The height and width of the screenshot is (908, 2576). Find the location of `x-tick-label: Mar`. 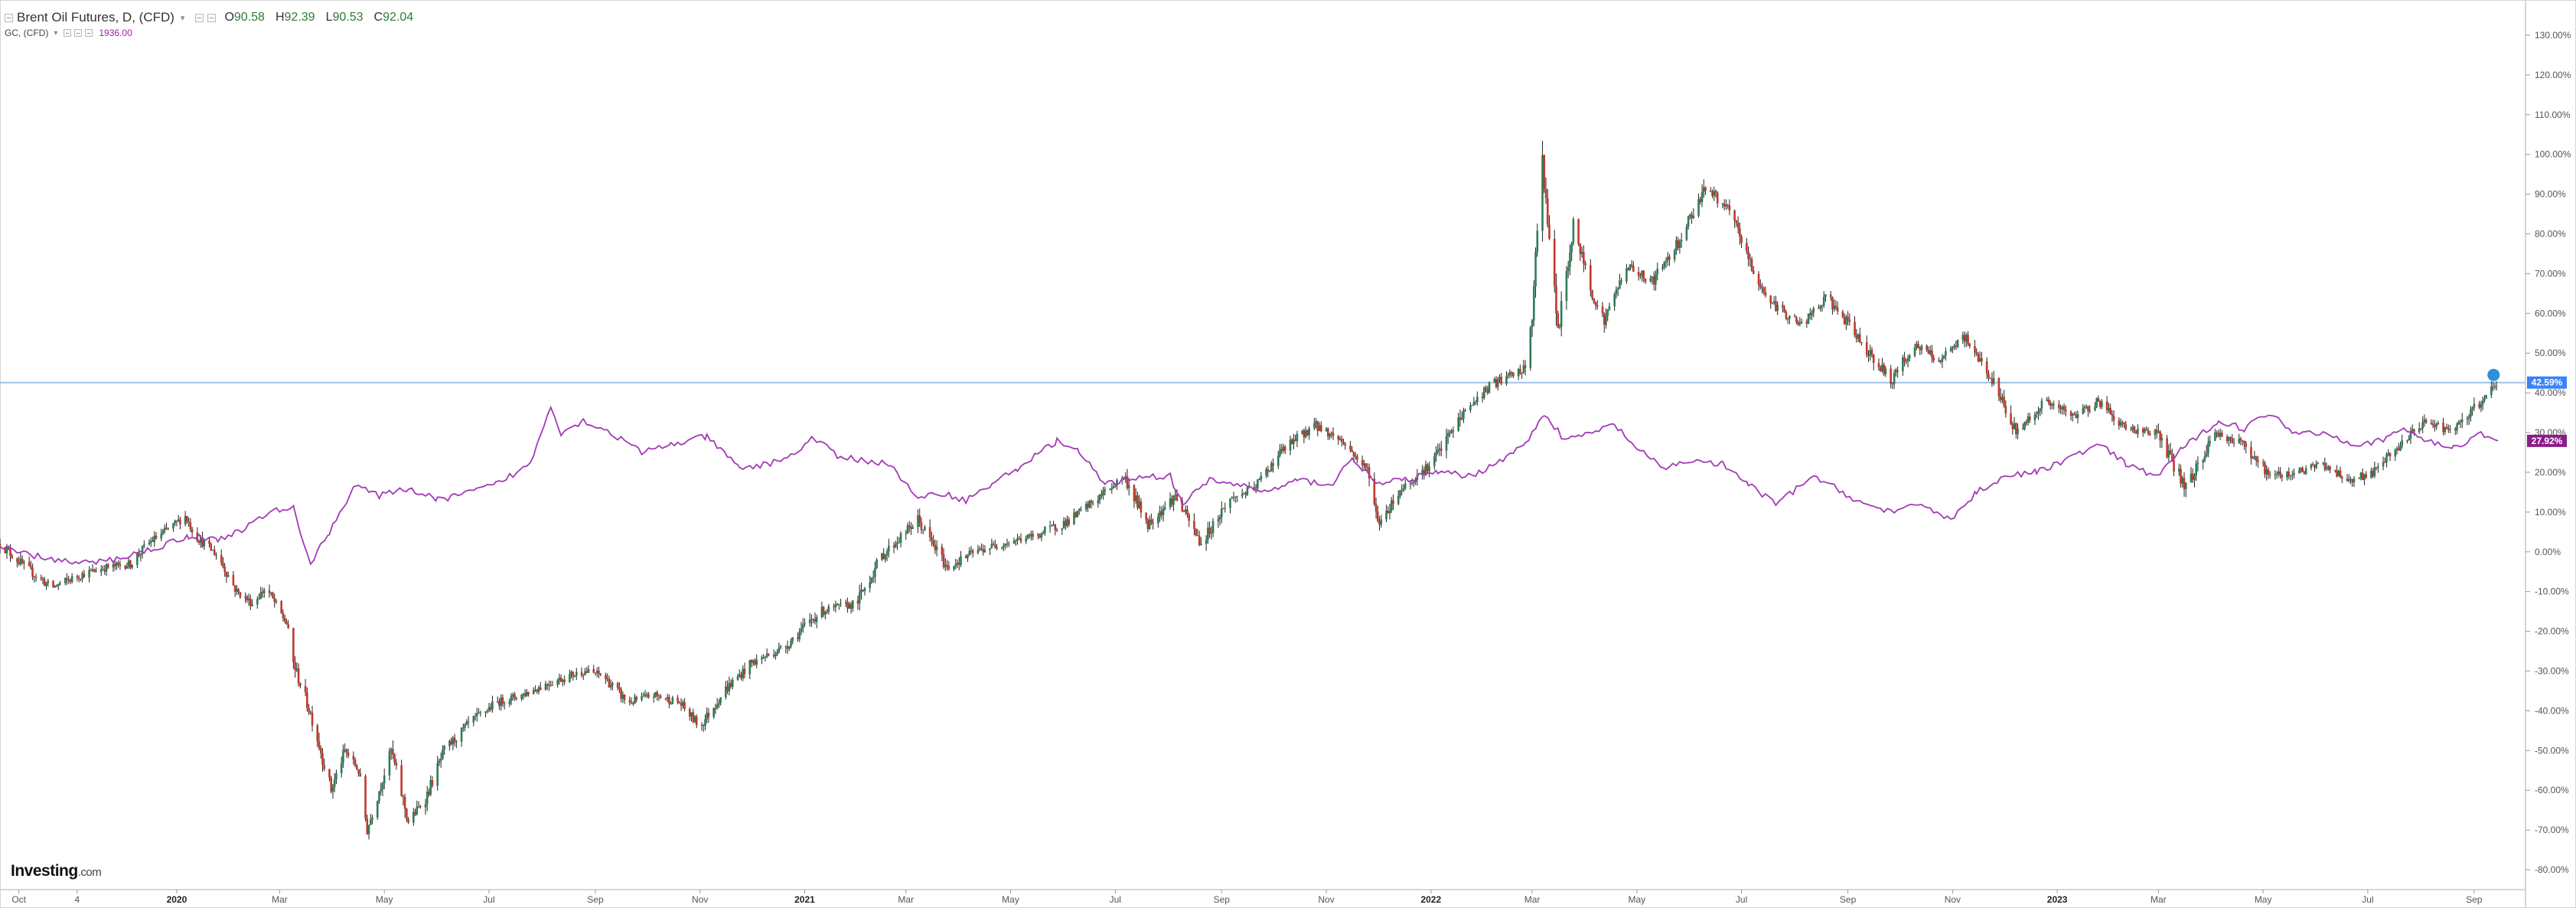

x-tick-label: Mar is located at coordinates (2158, 899).